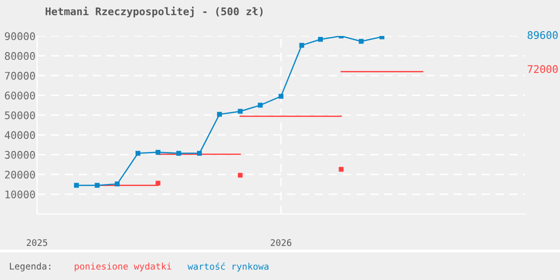  Describe the element at coordinates (154, 12) in the screenshot. I see `chart-title: Hetmani Rzeczypospolitej - (500 zł)` at that location.